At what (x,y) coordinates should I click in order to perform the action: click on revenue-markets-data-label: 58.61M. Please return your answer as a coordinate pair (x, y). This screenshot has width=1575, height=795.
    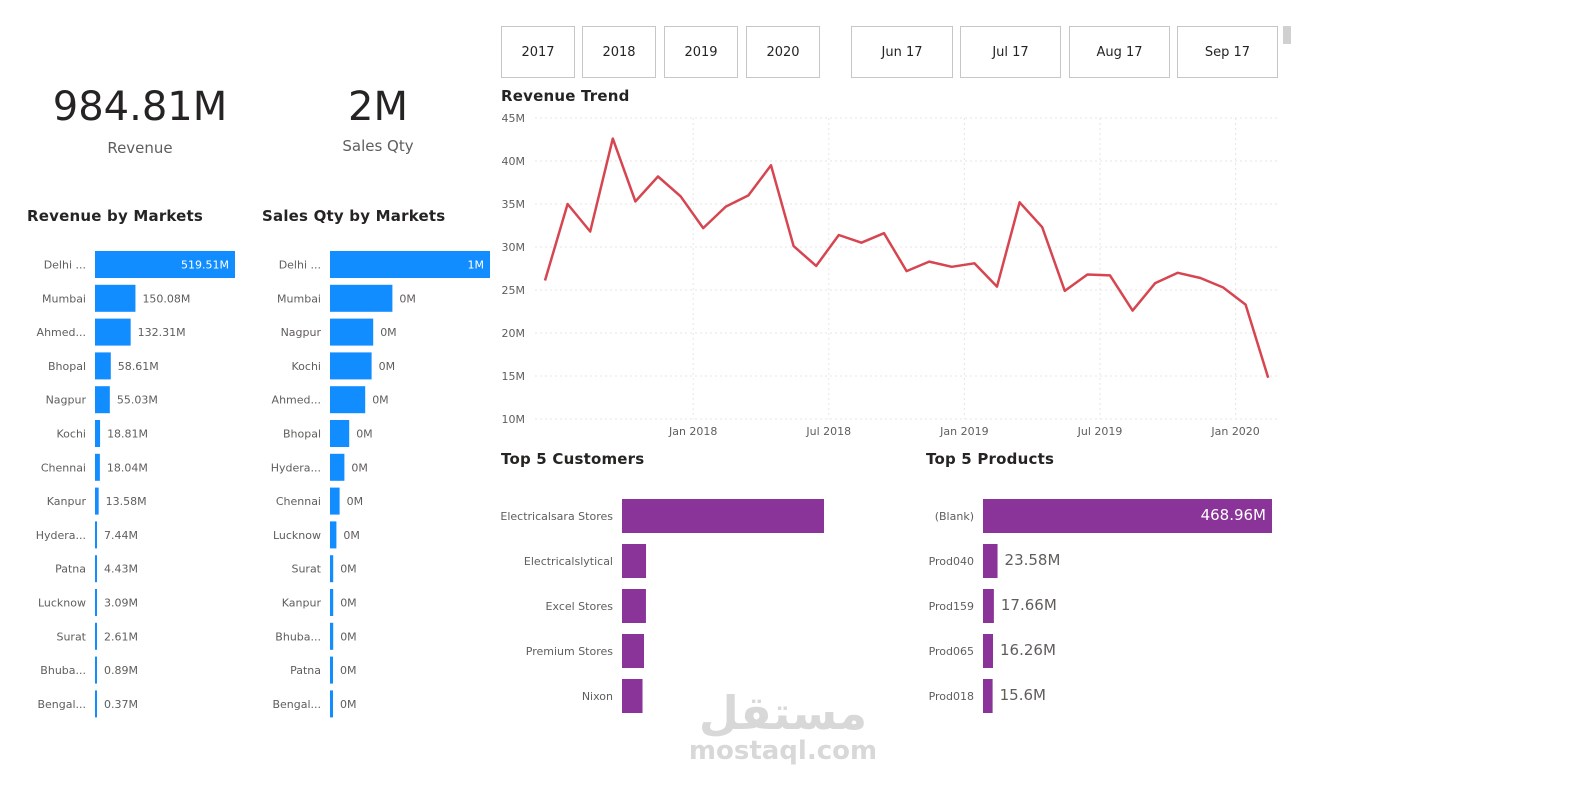
    Looking at the image, I should click on (138, 366).